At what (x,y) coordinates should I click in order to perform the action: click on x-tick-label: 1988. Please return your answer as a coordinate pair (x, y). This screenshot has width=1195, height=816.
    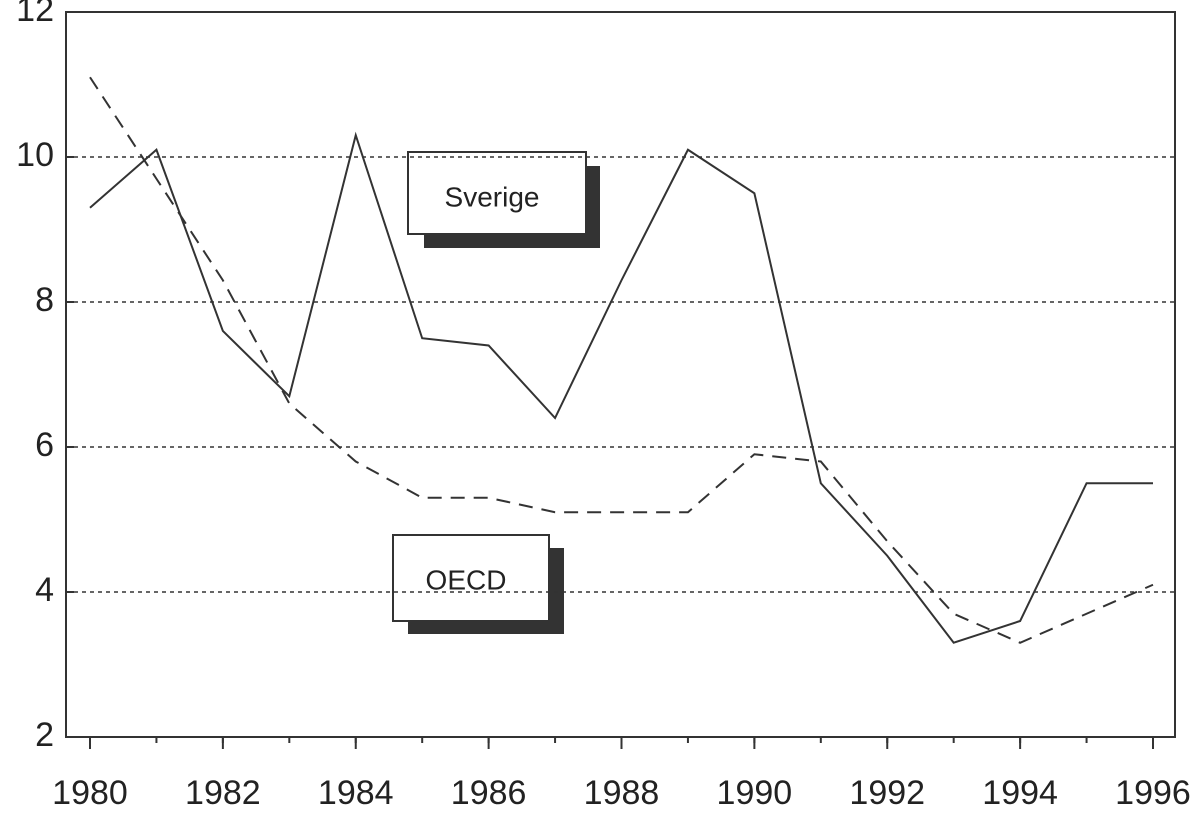
    Looking at the image, I should click on (622, 792).